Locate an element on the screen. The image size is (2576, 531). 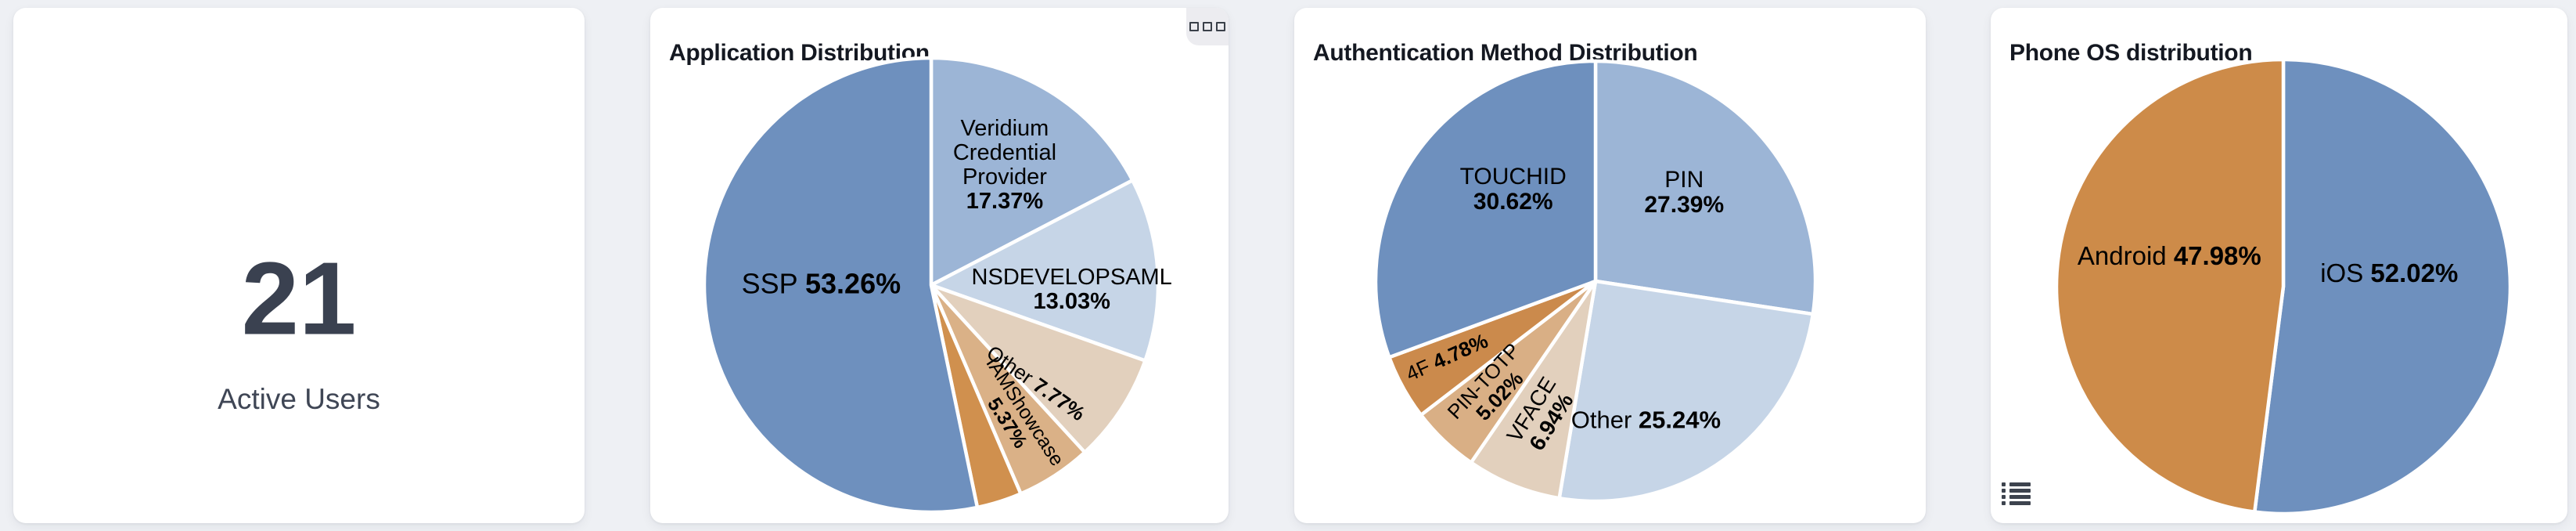
pie-slice-vface is located at coordinates (1533, 389).